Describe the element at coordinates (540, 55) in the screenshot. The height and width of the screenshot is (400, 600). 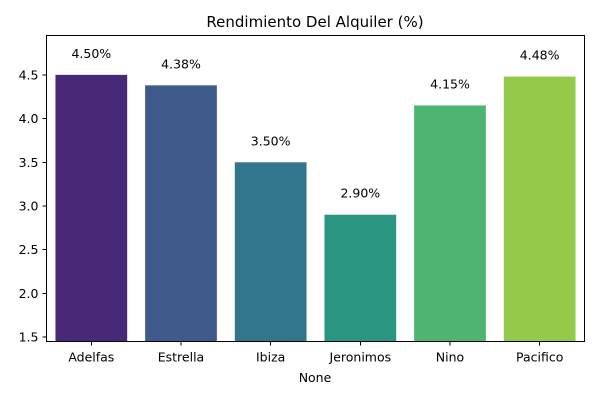
I see `data-label-pacifico: 4.48%` at that location.